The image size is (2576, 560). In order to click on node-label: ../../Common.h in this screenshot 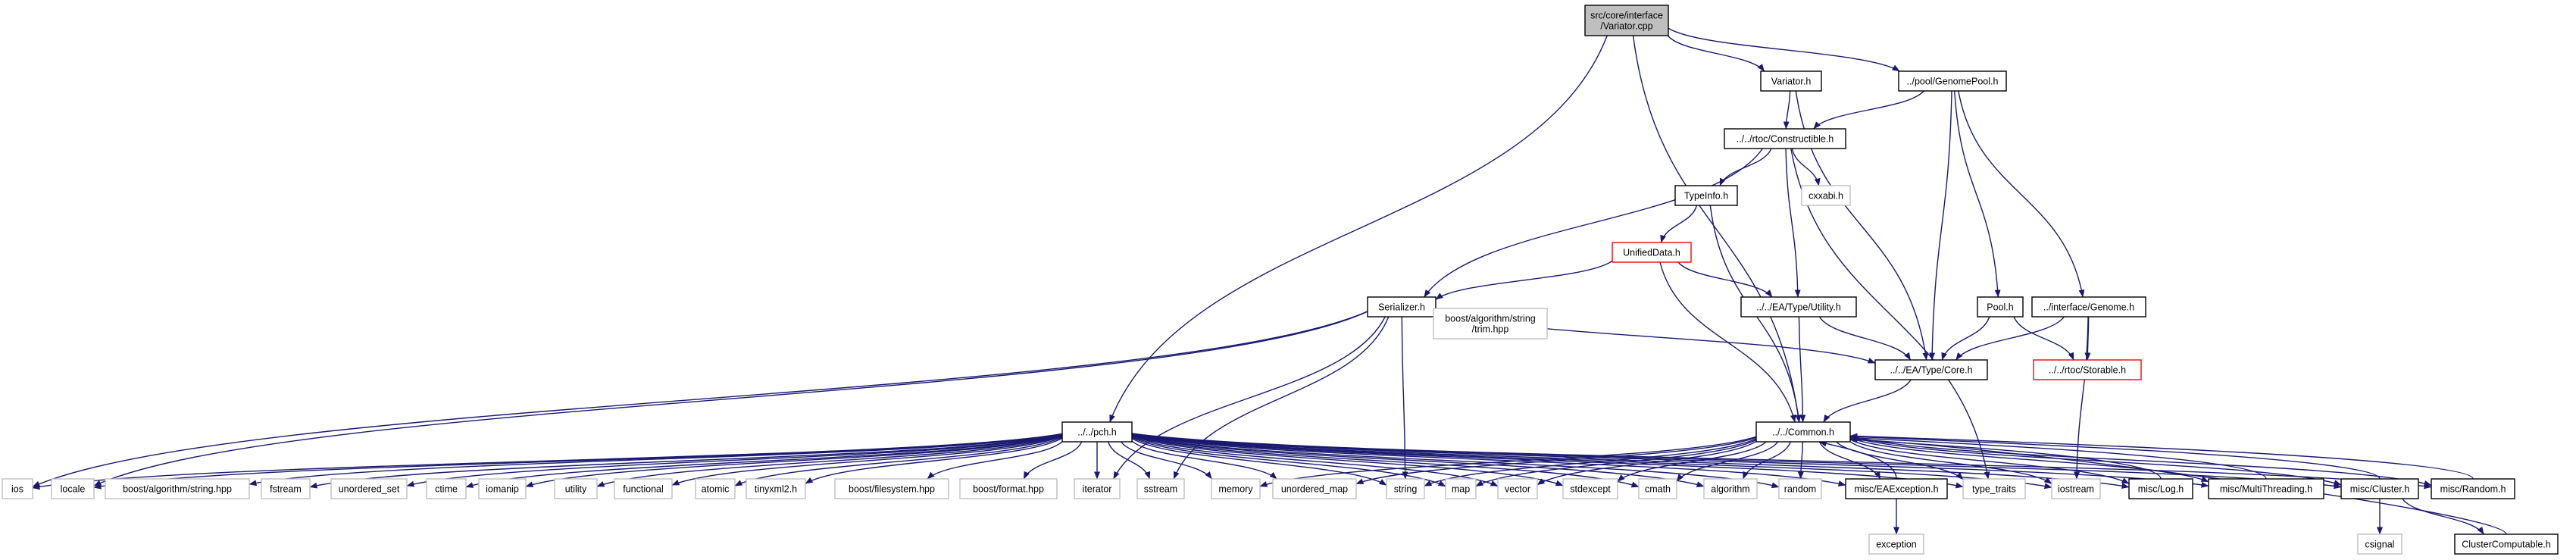, I will do `click(1803, 432)`.